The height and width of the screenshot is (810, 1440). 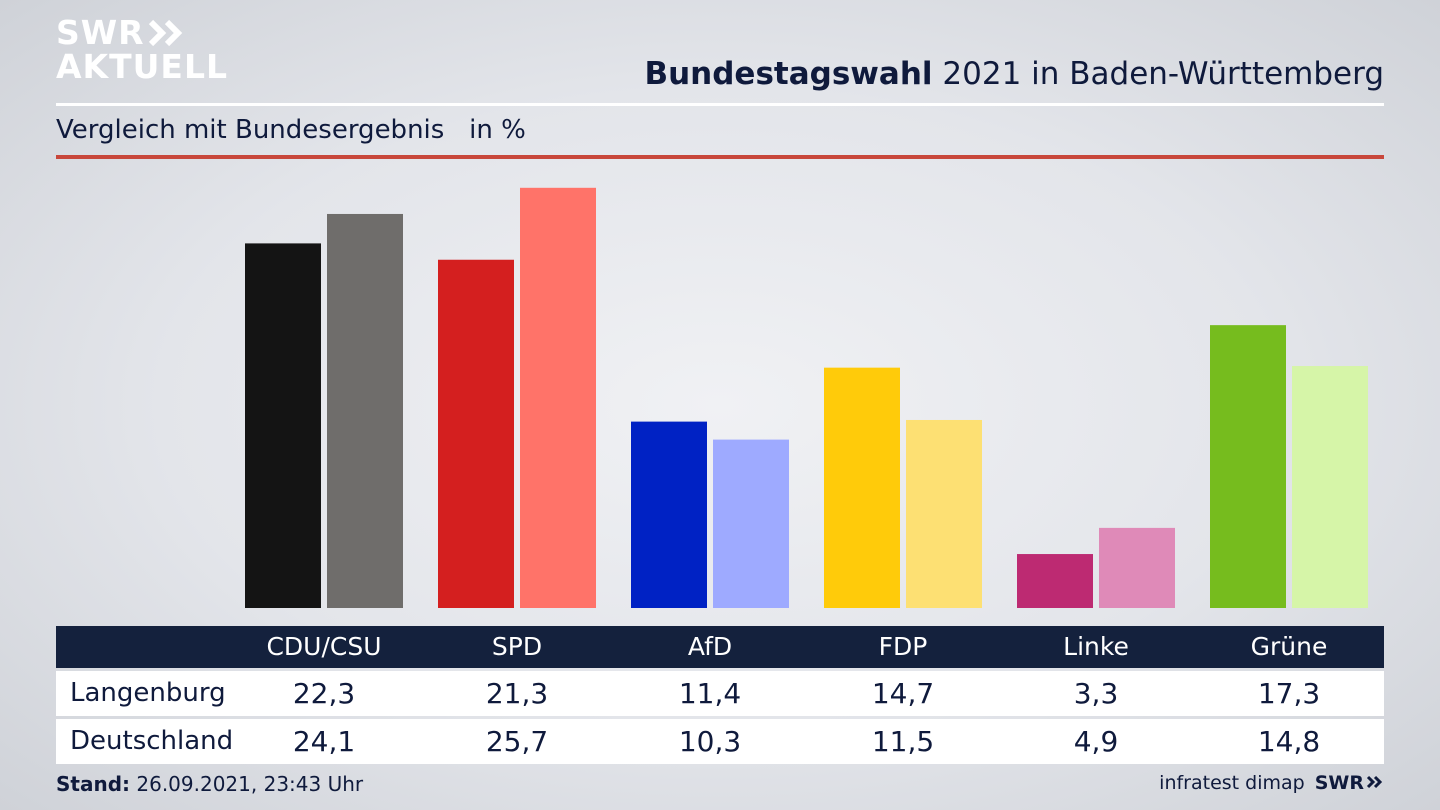 I want to click on bar-afd-deutschland, so click(x=751, y=523).